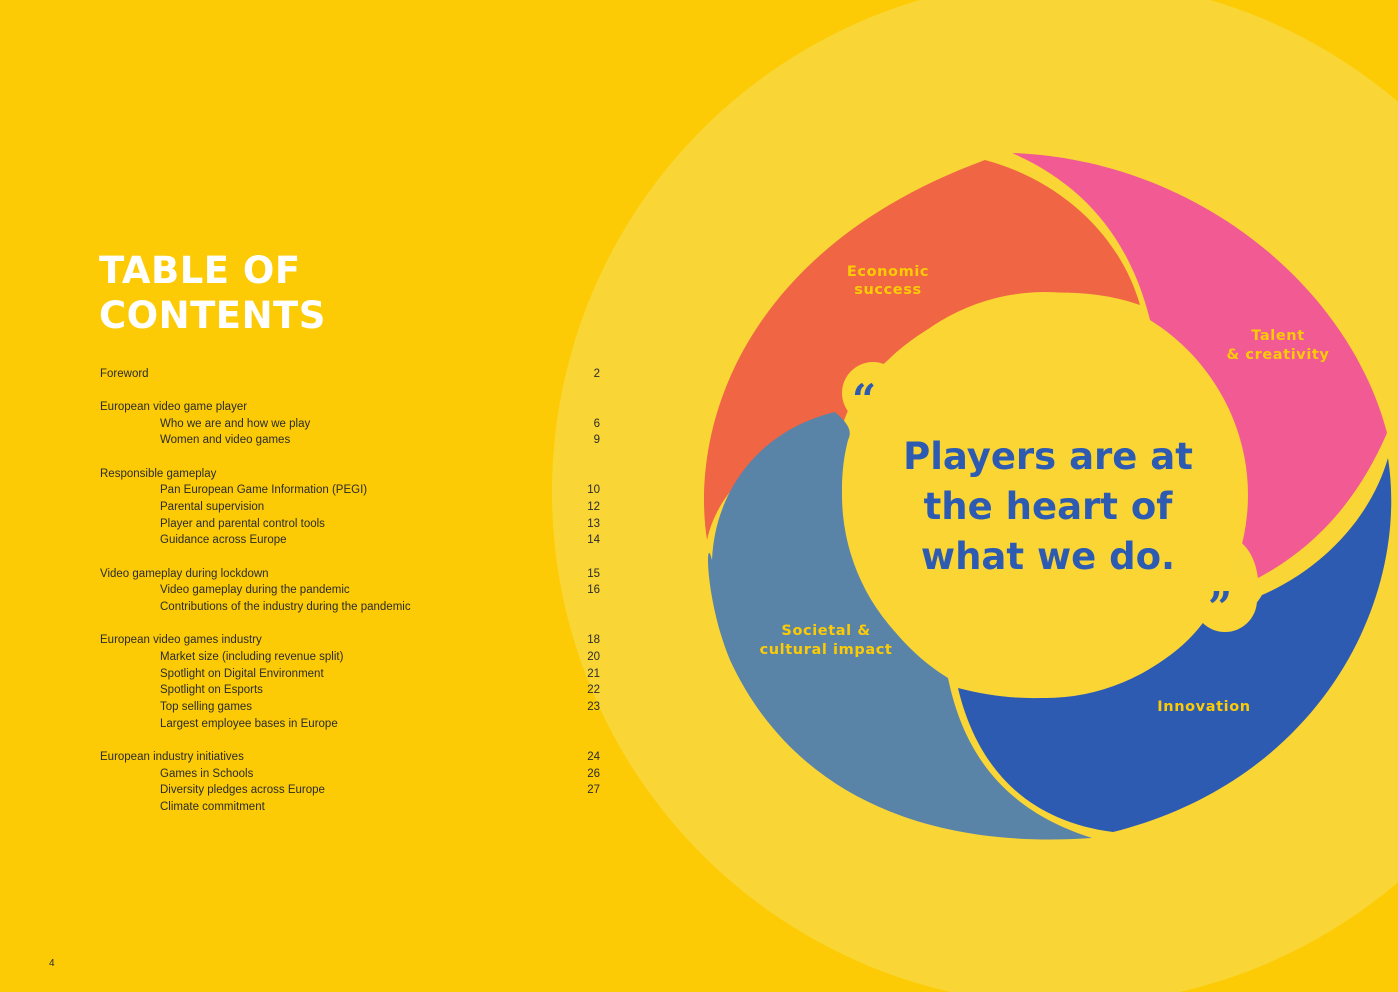 The height and width of the screenshot is (992, 1398). I want to click on toc-entry: Top selling games 23, so click(300, 707).